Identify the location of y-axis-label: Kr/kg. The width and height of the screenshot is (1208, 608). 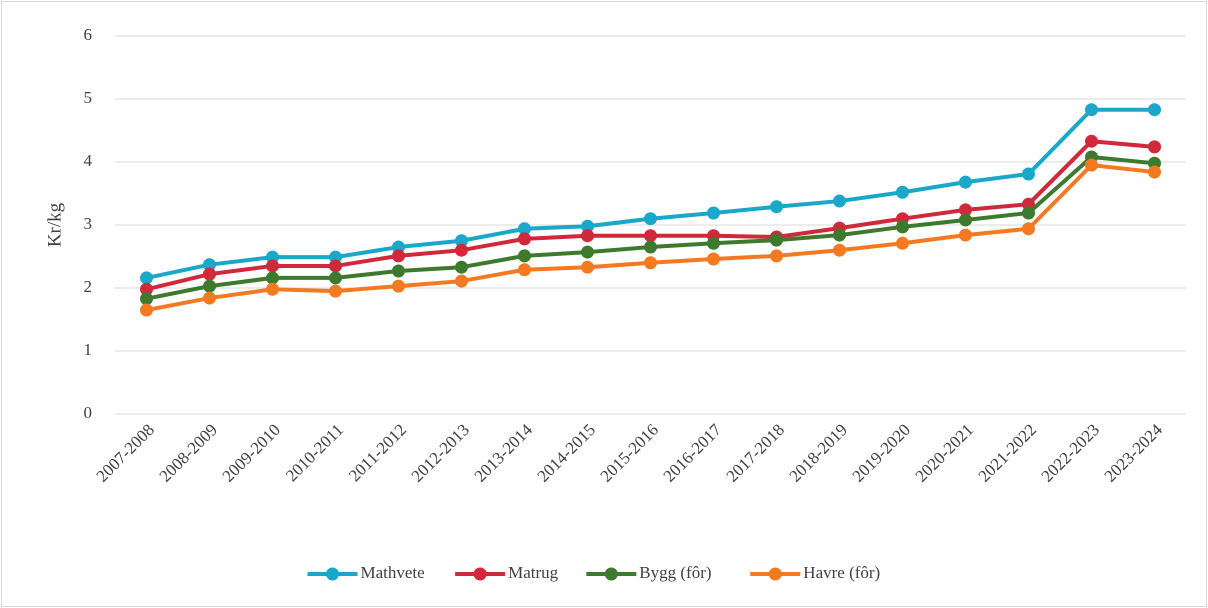
(54, 224).